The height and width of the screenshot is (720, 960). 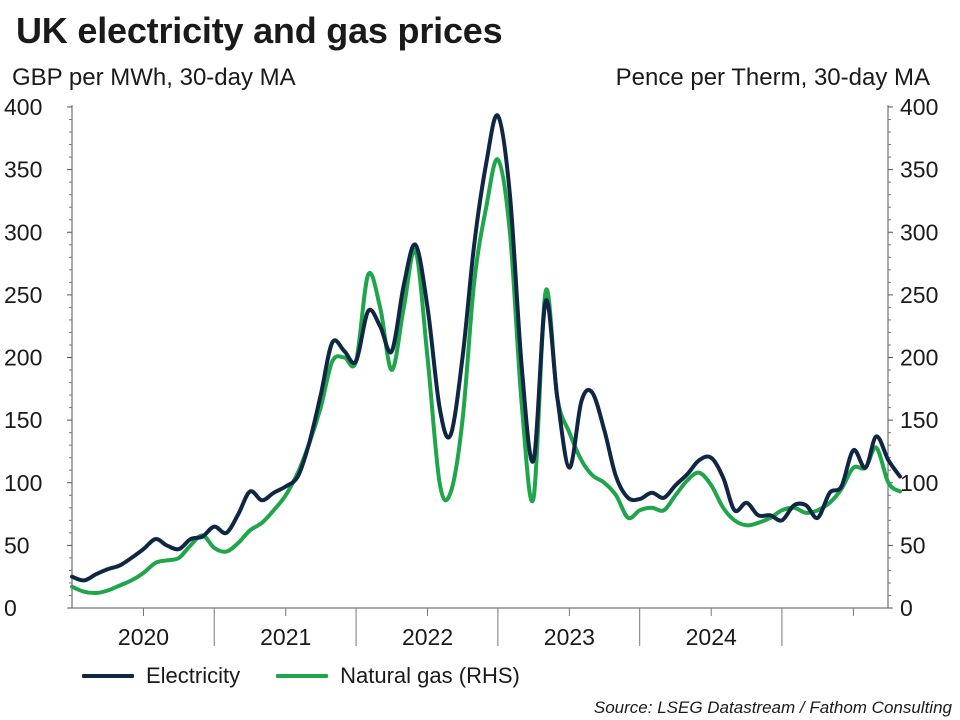 I want to click on right-y-tick-label: 350, so click(x=919, y=170).